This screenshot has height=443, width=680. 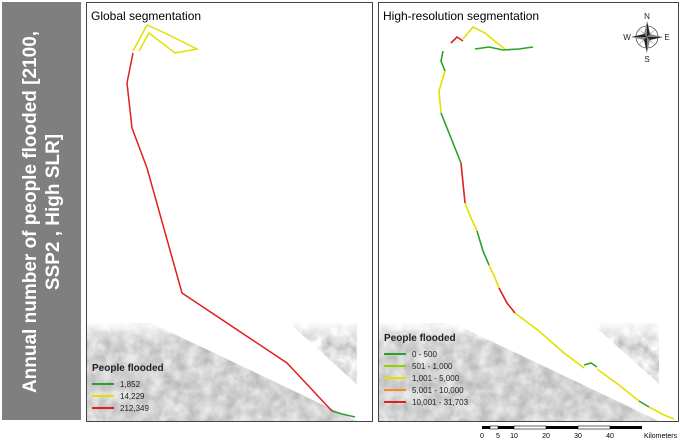 What do you see at coordinates (343, 414) in the screenshot?
I see `coast-segment-green` at bounding box center [343, 414].